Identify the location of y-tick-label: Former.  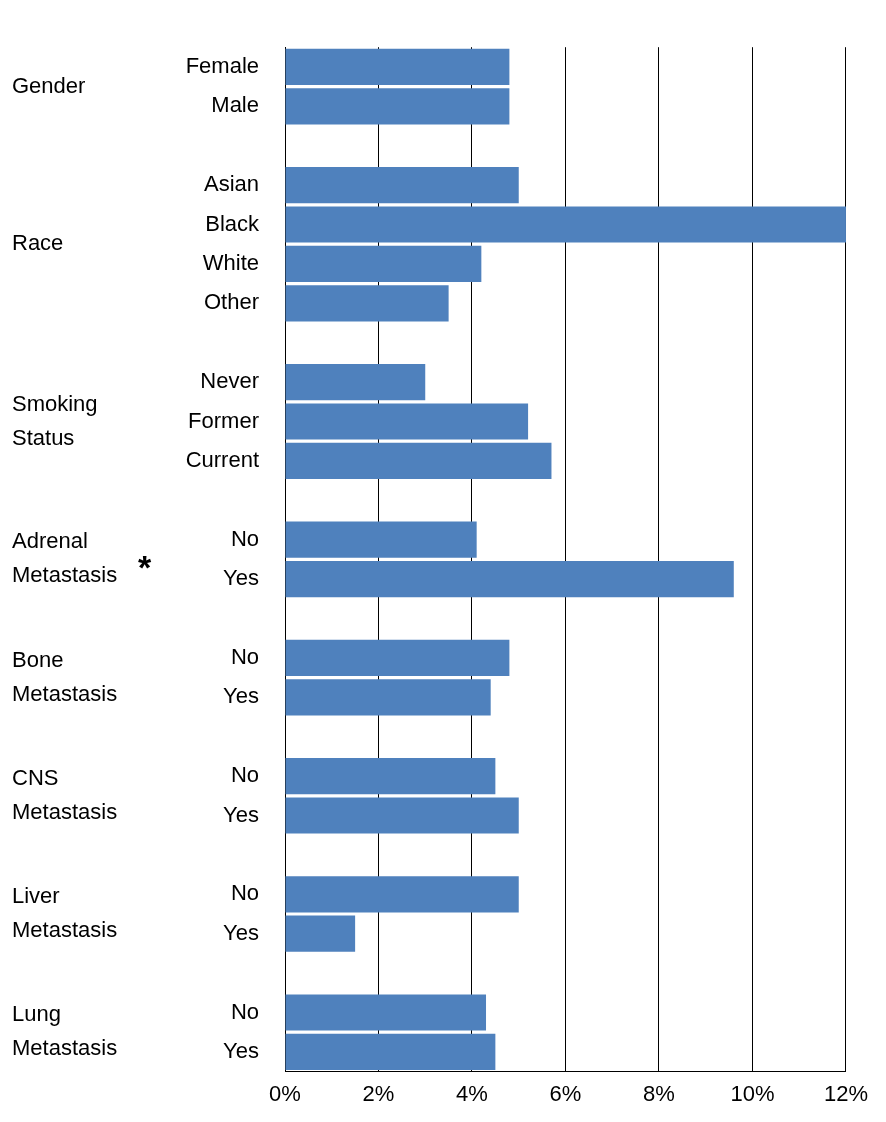
(223, 420).